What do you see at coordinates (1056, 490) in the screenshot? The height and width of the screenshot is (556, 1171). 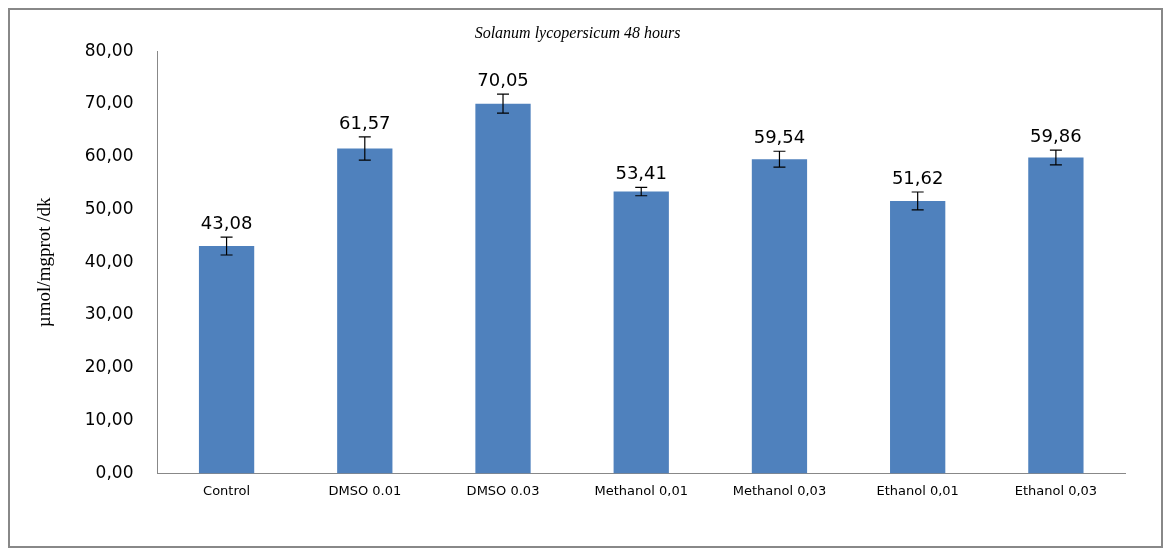 I see `x-tick-label: Ethanol 0,03` at bounding box center [1056, 490].